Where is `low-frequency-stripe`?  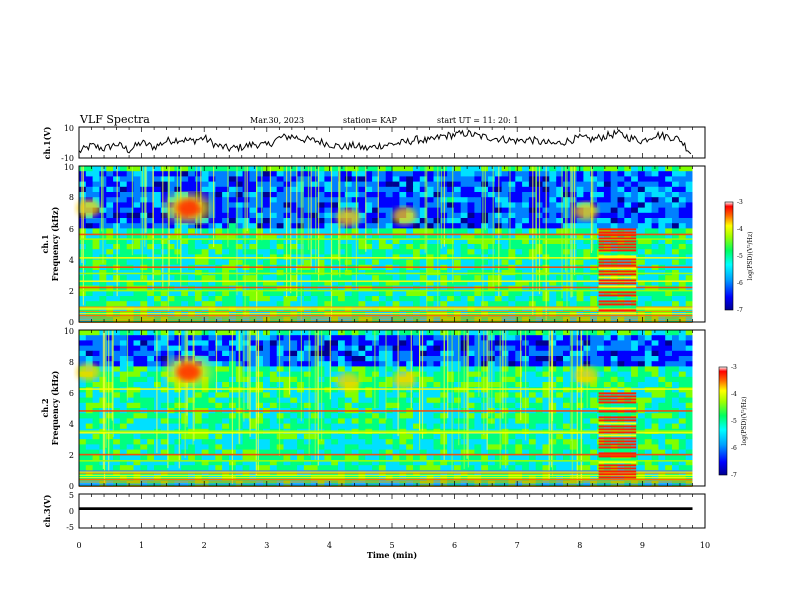 low-frequency-stripe is located at coordinates (386, 314).